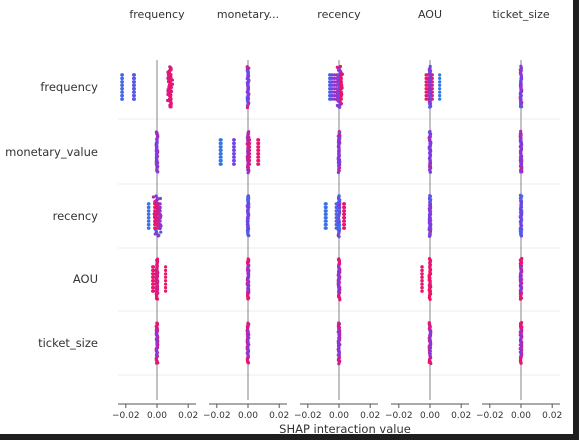 The image size is (579, 440). I want to click on x-tick-label-4-1: 0.00, so click(521, 416).